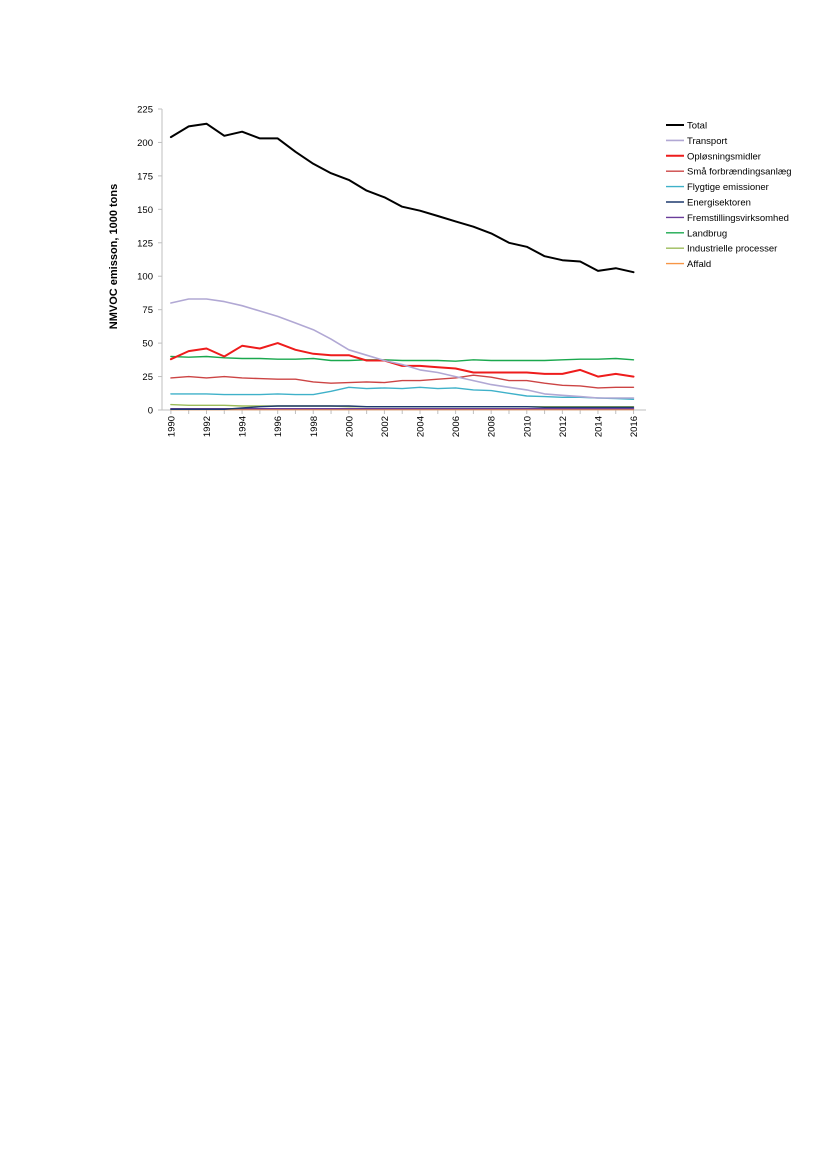  Describe the element at coordinates (314, 426) in the screenshot. I see `x-tick-label: 1998` at that location.